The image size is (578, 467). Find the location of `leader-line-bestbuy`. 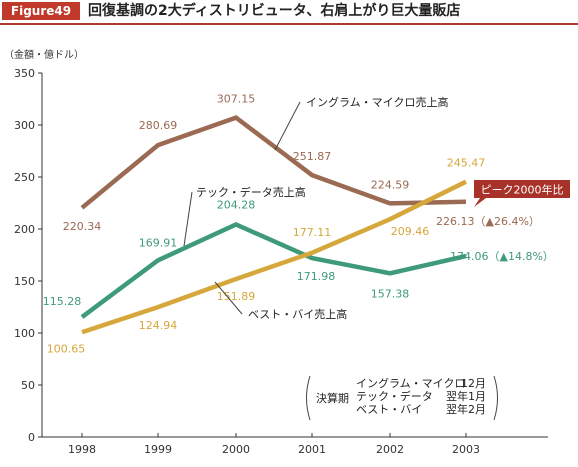

leader-line-bestbuy is located at coordinates (228, 298).